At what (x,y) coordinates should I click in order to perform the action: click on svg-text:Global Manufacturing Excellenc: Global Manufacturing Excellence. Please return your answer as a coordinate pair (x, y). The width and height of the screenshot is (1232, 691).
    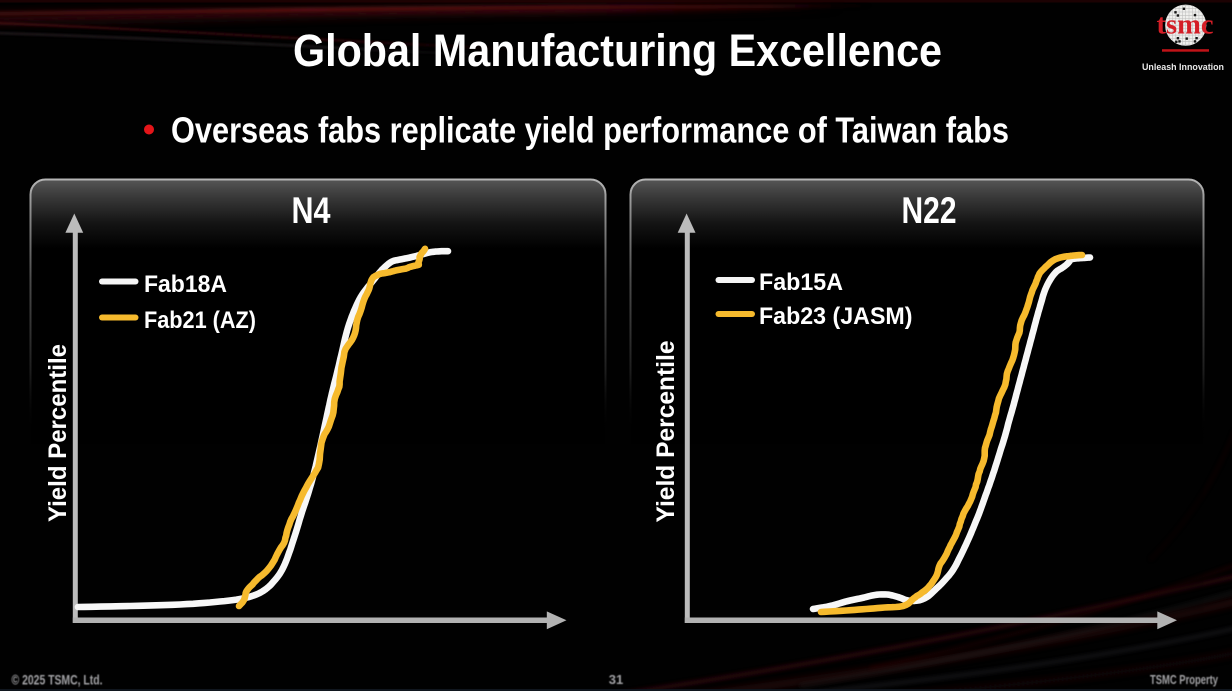
    Looking at the image, I should click on (617, 50).